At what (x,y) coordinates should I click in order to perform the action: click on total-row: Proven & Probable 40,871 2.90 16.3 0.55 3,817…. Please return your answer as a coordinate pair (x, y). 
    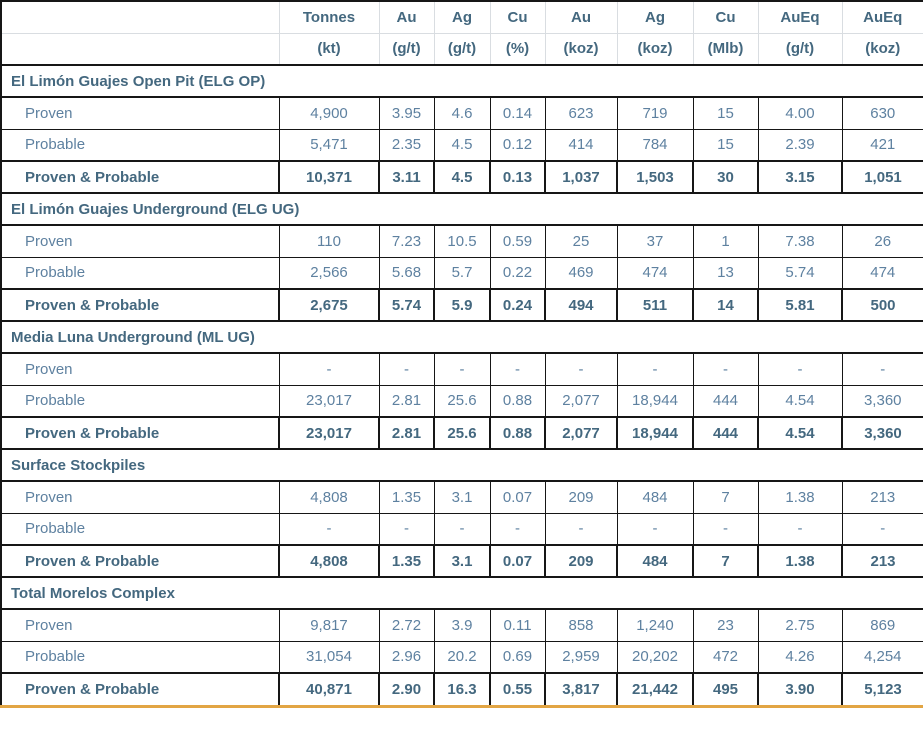
    Looking at the image, I should click on (461, 688).